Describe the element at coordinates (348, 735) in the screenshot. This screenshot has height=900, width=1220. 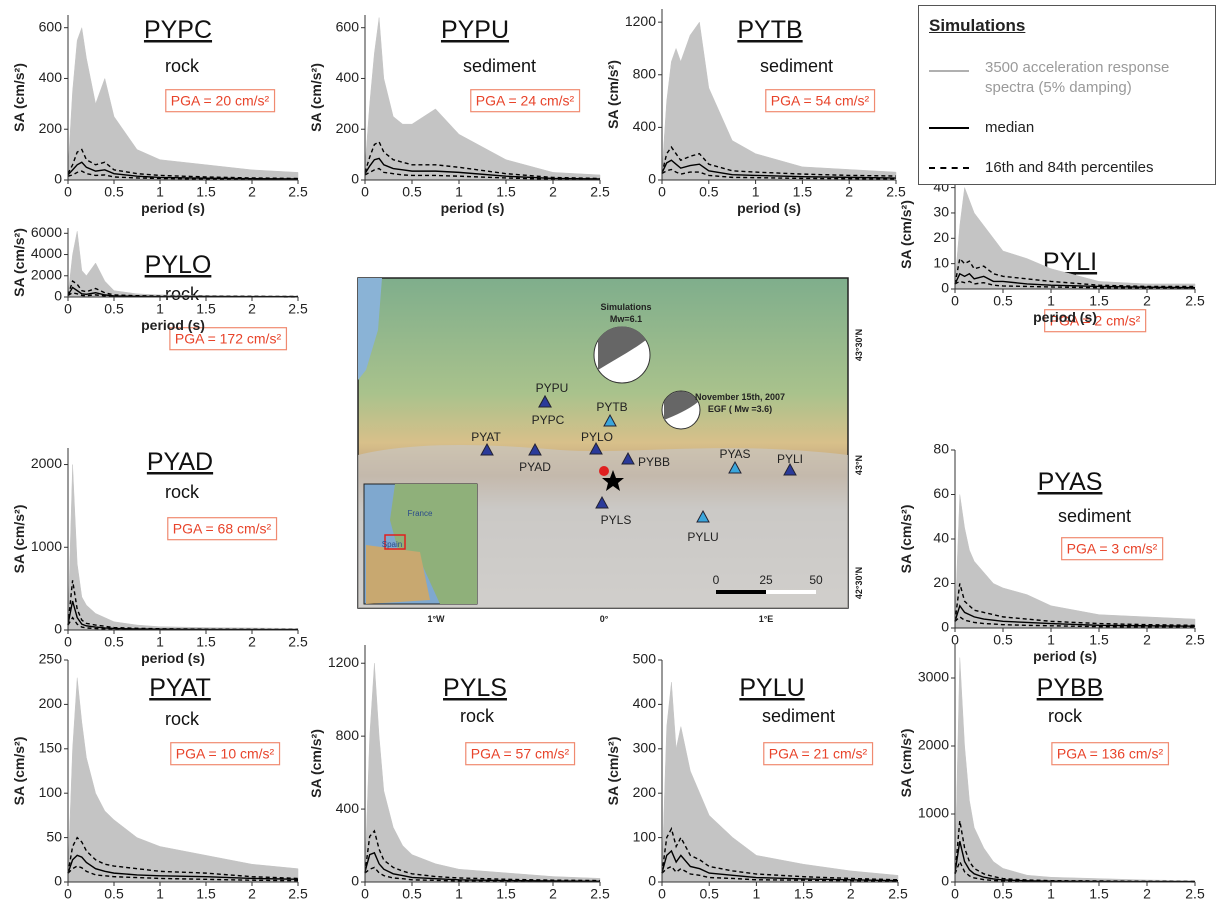
I see `y-tick-label: 800` at that location.